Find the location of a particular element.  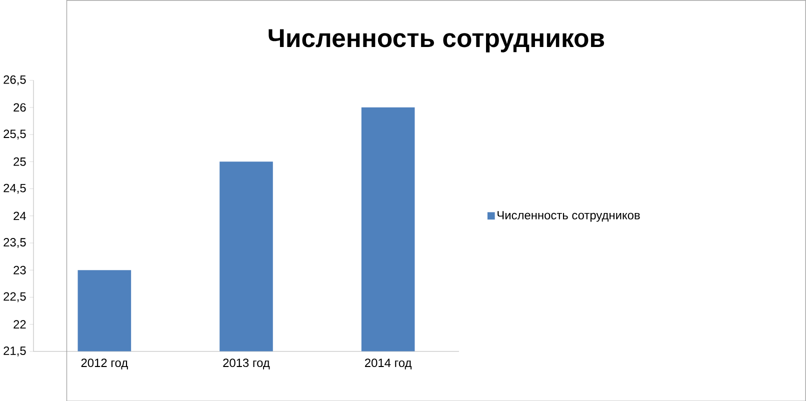

legend-label: Численность сотрудников is located at coordinates (569, 216).